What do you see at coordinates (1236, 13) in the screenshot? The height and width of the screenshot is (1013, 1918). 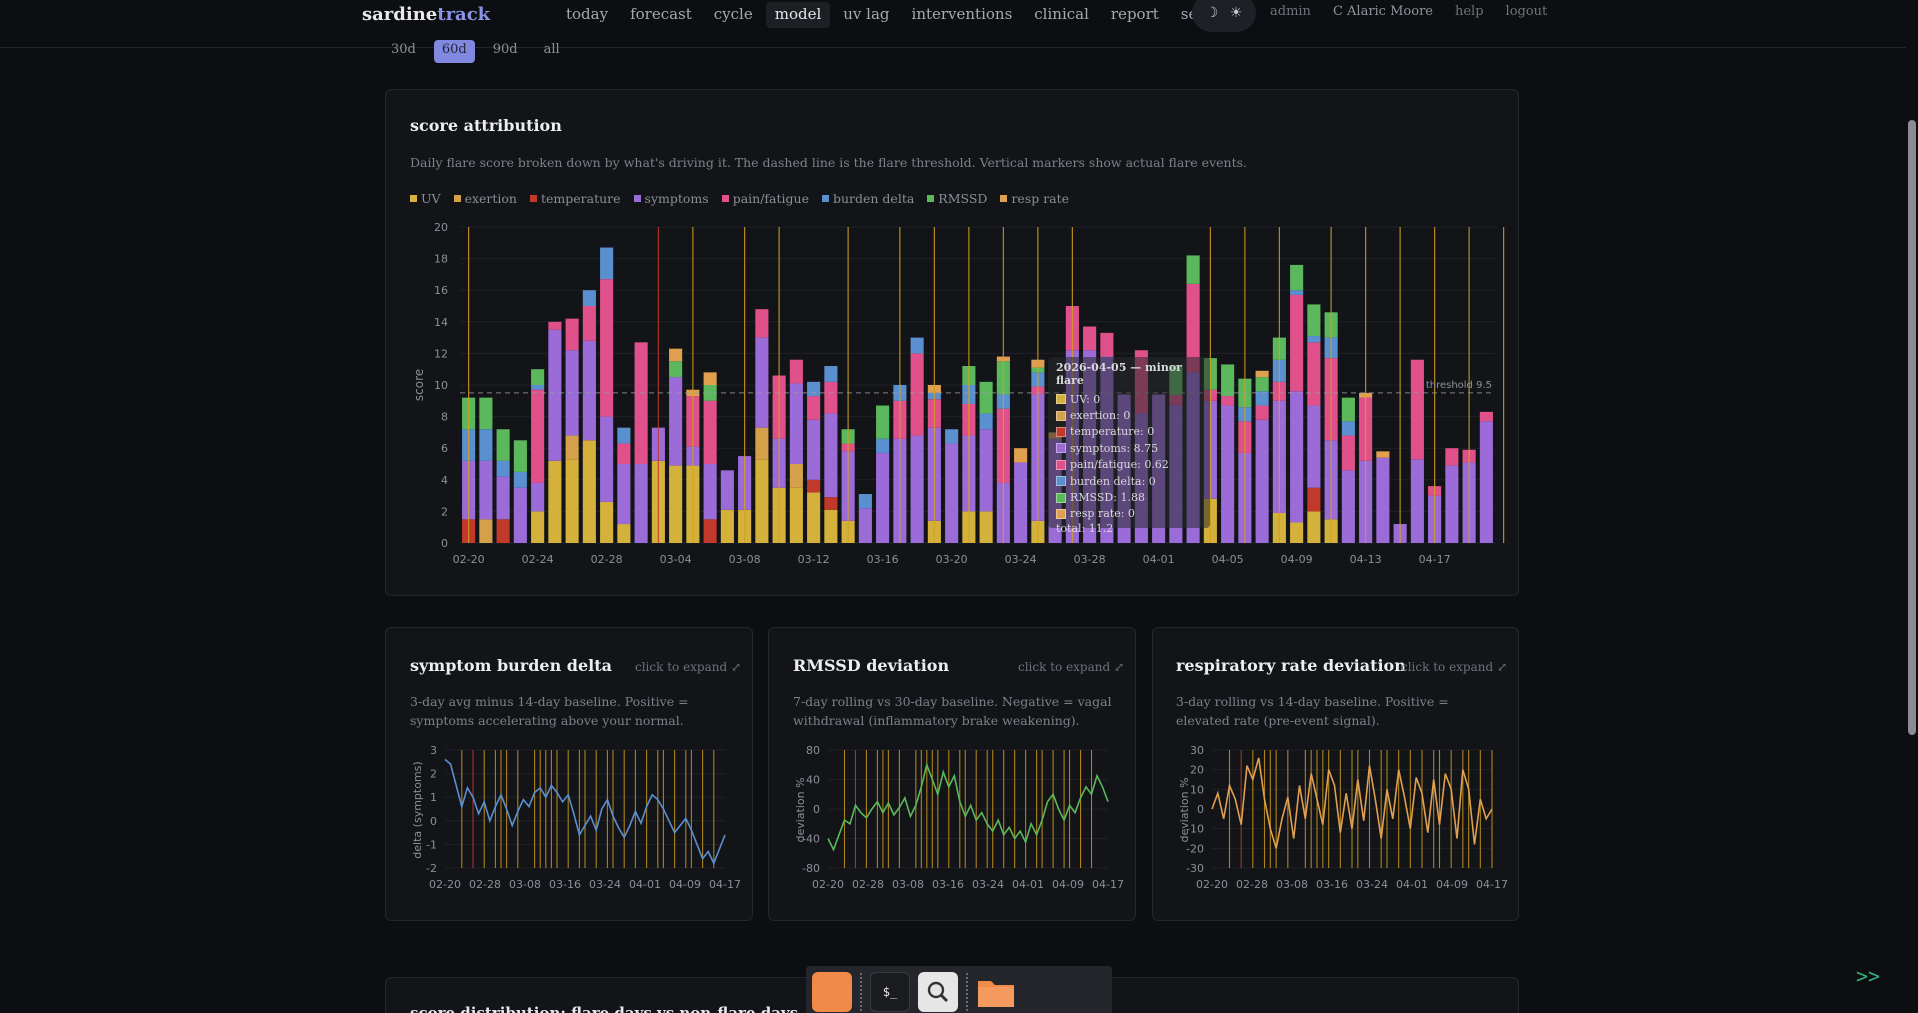 I see `sun-icon: ☀` at bounding box center [1236, 13].